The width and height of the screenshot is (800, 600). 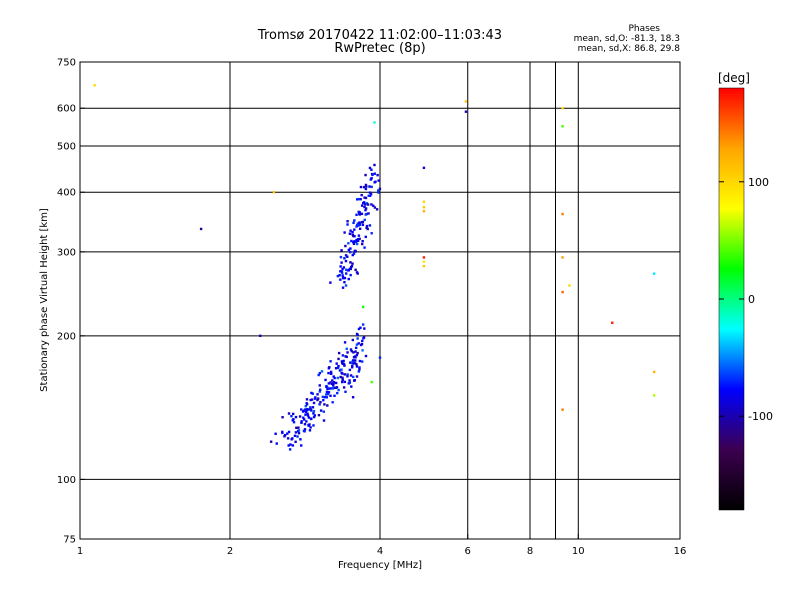 What do you see at coordinates (380, 551) in the screenshot?
I see `x-tick-label: 4` at bounding box center [380, 551].